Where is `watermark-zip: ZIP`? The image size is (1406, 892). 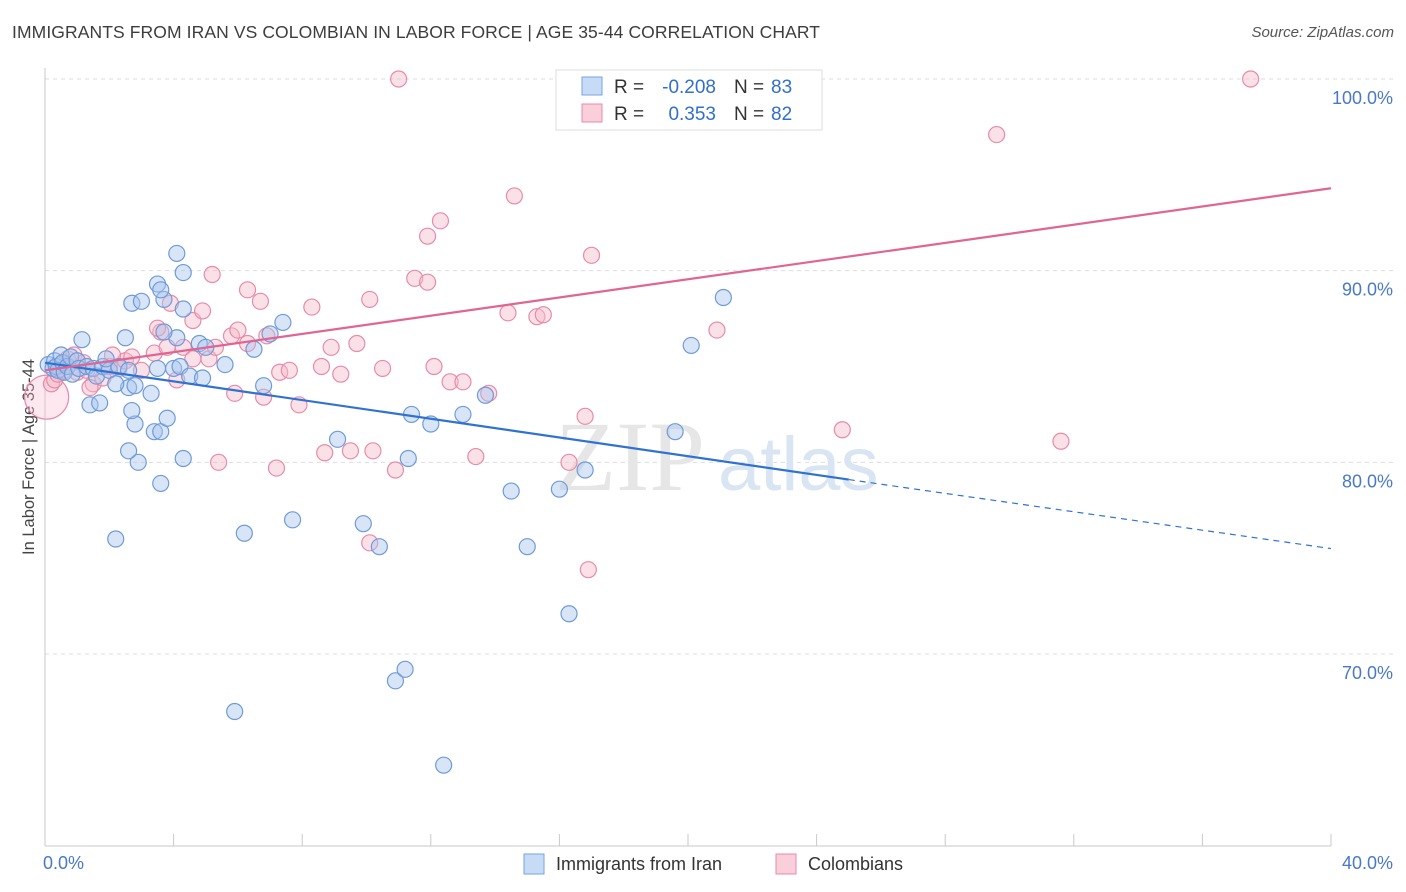
watermark-zip: ZIP is located at coordinates (630, 456).